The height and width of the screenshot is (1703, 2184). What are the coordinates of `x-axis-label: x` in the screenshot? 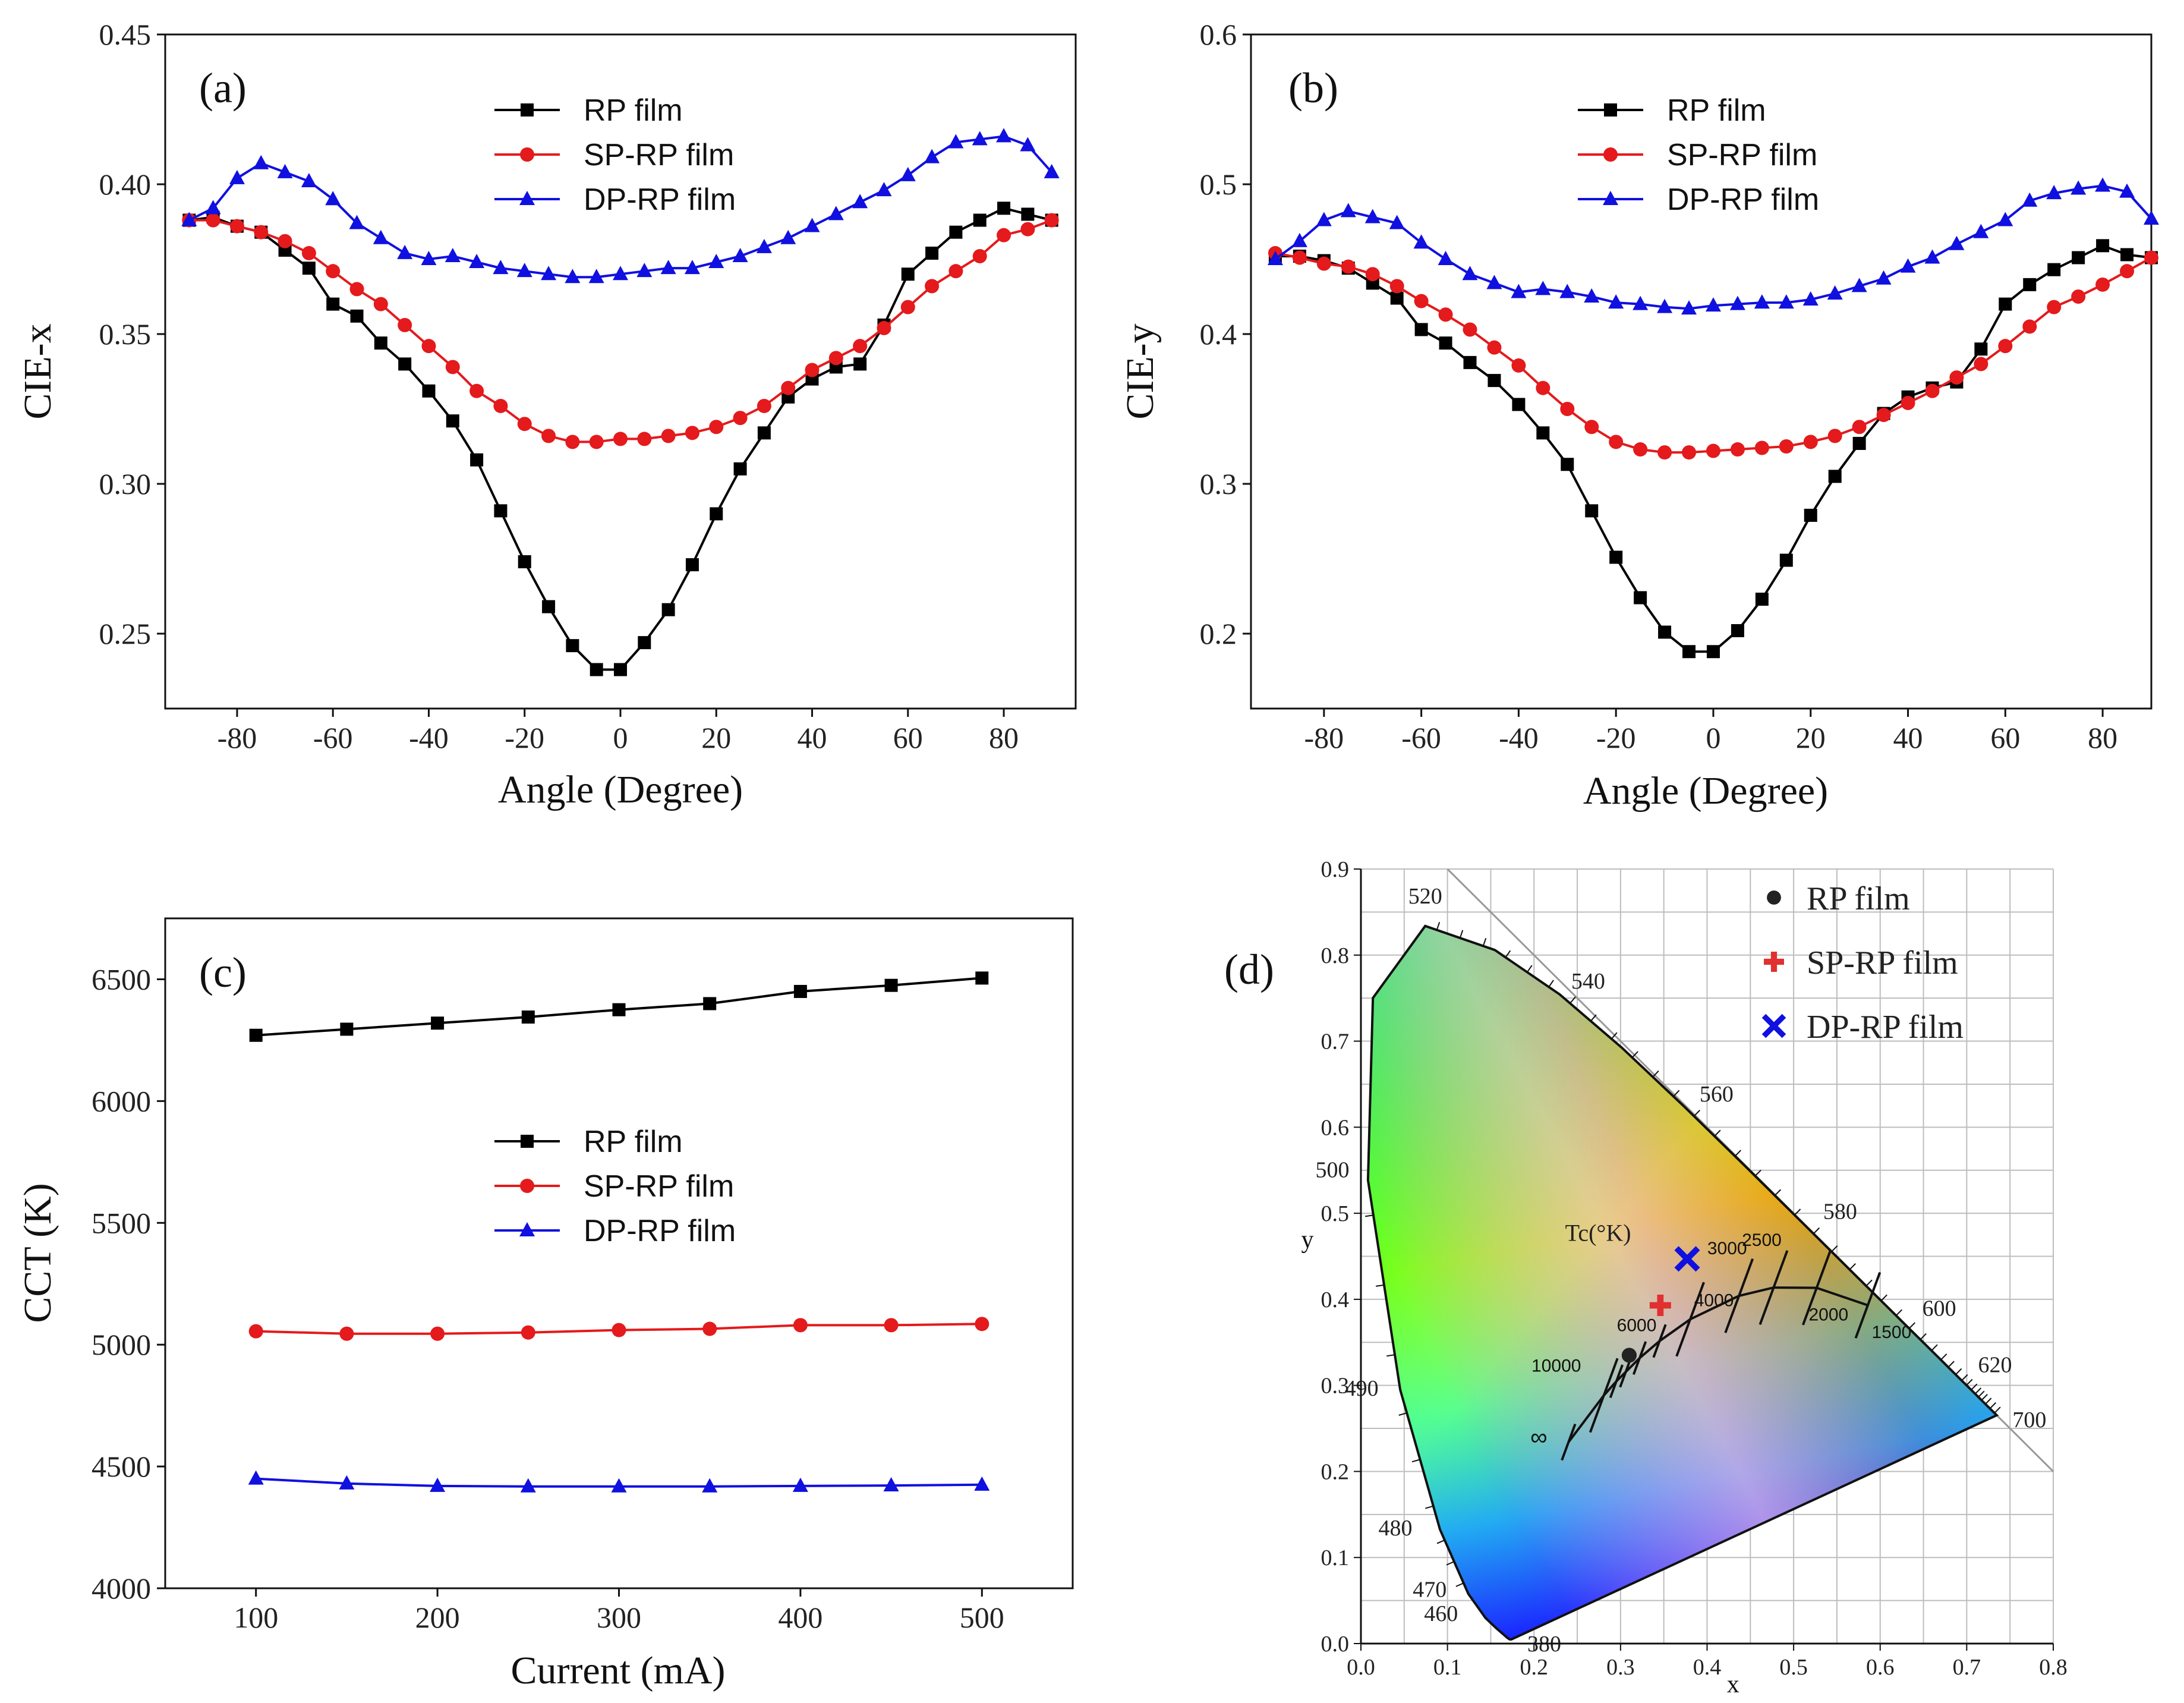 It's located at (1733, 1684).